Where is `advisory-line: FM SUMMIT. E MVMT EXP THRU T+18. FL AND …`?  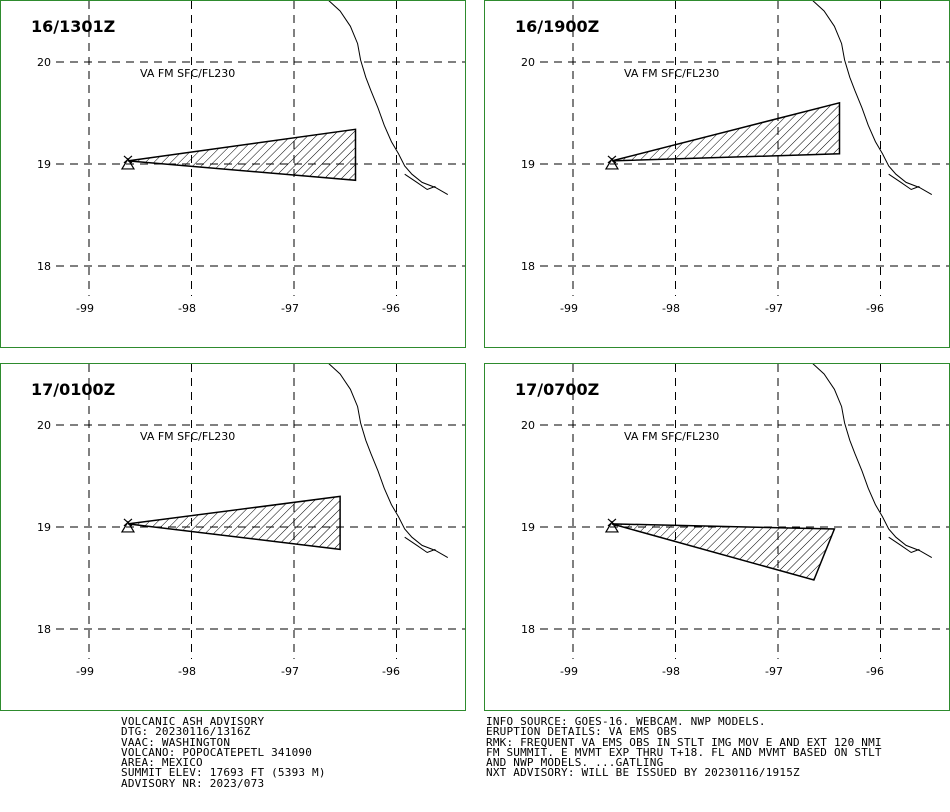
advisory-line: FM SUMMIT. E MVMT EXP THRU T+18. FL AND … is located at coordinates (684, 752).